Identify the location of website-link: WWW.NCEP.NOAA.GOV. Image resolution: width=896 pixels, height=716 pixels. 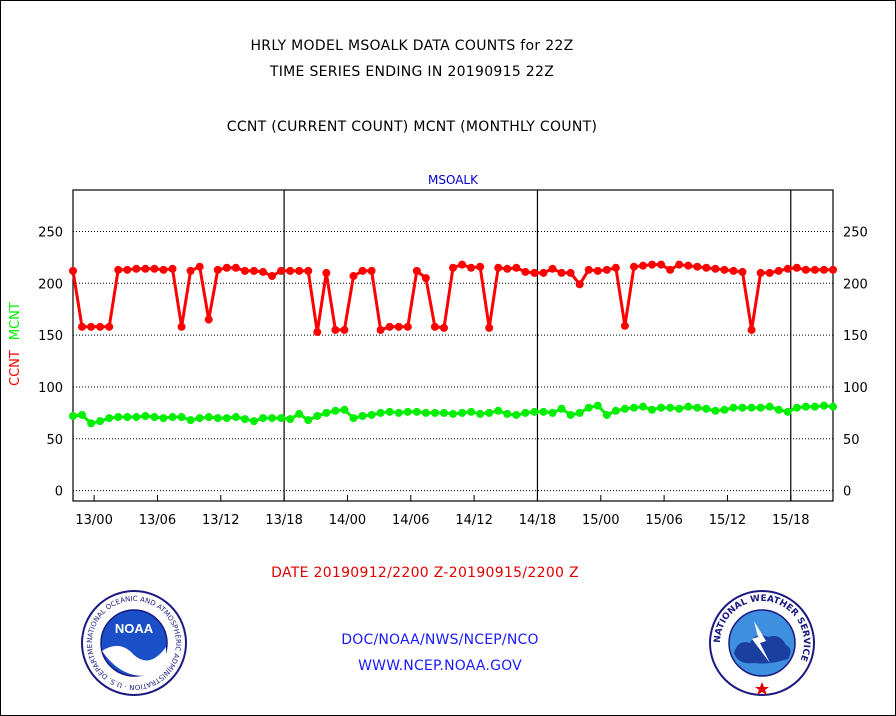
(440, 666).